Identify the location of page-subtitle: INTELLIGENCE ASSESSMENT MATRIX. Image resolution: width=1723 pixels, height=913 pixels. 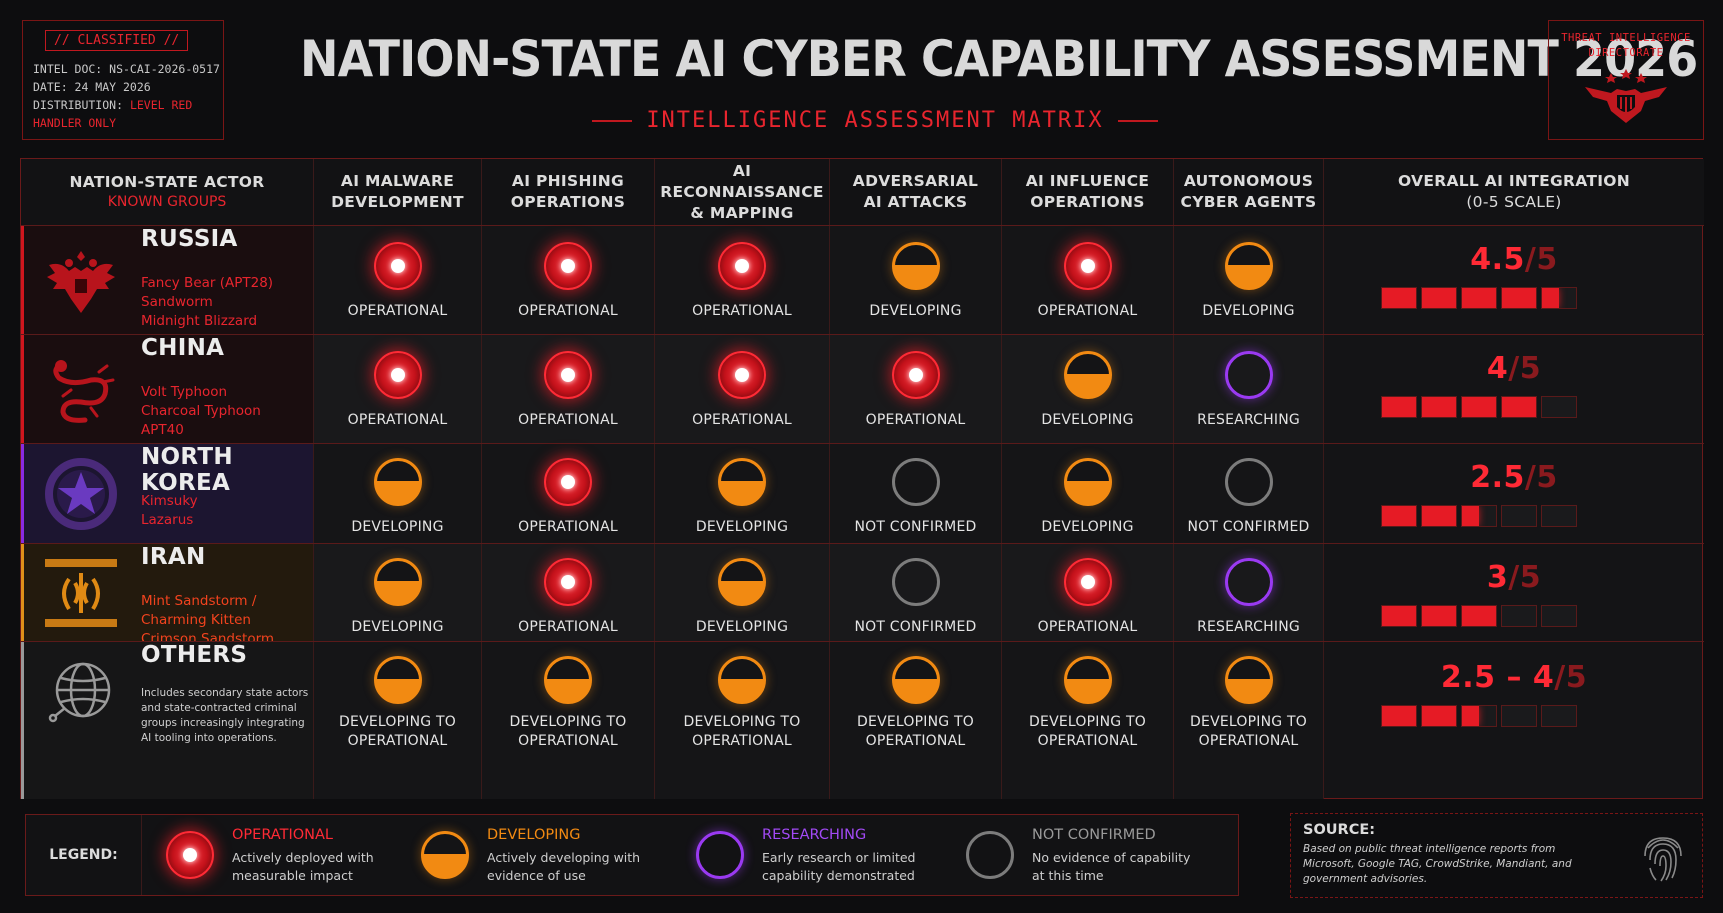
(875, 120).